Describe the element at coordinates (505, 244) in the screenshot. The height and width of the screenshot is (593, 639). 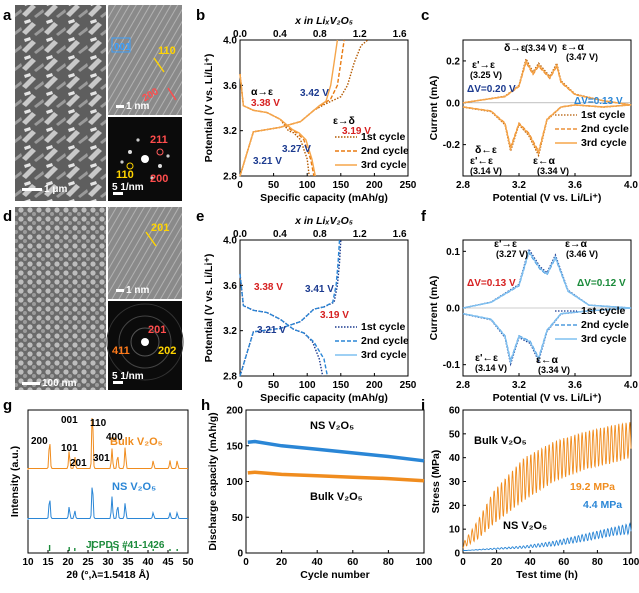
I see `annotation: ε'→ε` at that location.